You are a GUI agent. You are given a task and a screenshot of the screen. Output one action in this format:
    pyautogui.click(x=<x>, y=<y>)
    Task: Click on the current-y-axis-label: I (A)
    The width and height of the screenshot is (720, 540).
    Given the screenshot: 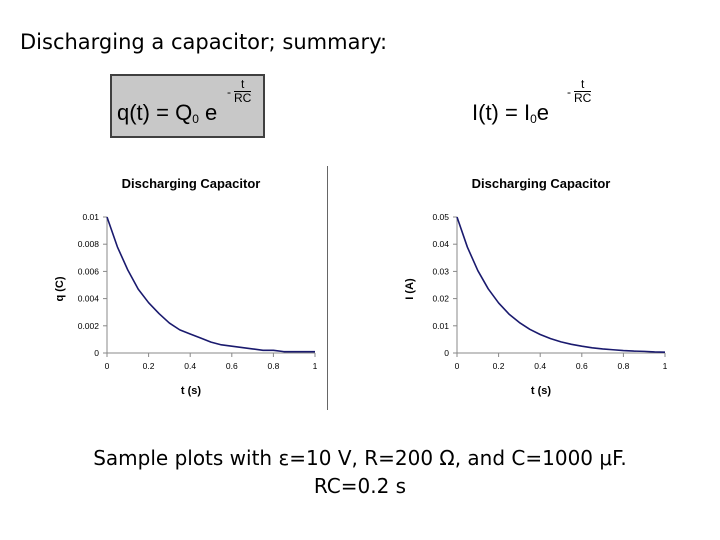 What is the action you would take?
    pyautogui.click(x=410, y=289)
    